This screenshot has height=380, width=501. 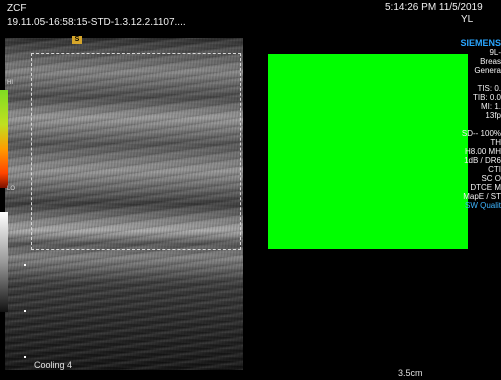 I want to click on initials-label: YL, so click(x=467, y=19).